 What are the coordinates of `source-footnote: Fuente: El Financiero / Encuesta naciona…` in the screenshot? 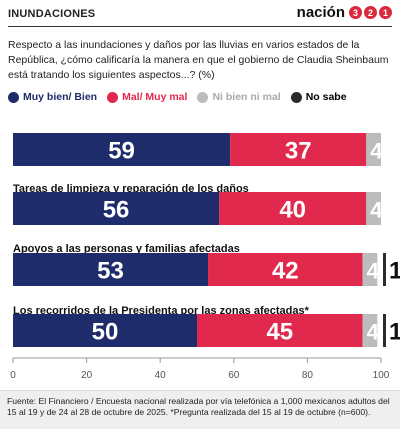 It's located at (200, 409).